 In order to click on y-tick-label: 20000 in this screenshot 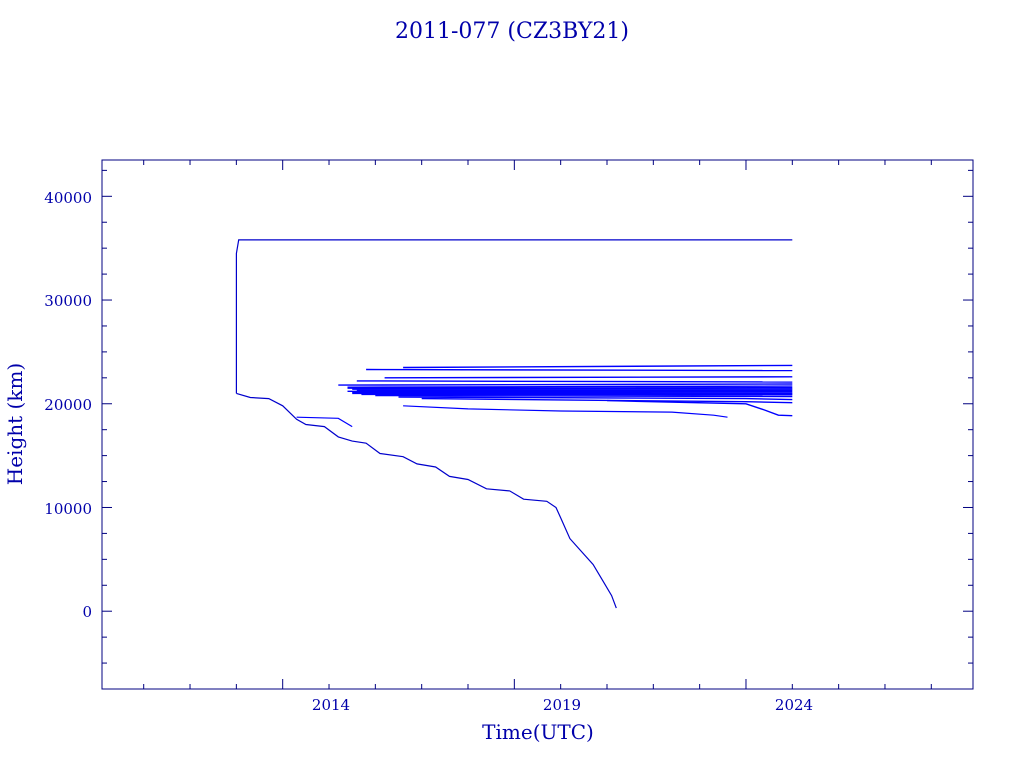, I will do `click(68, 405)`.